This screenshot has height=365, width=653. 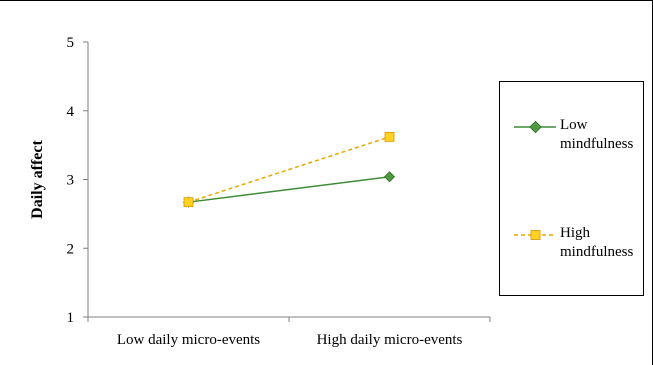 What do you see at coordinates (37, 179) in the screenshot?
I see `y-axis-label: Daily affect` at bounding box center [37, 179].